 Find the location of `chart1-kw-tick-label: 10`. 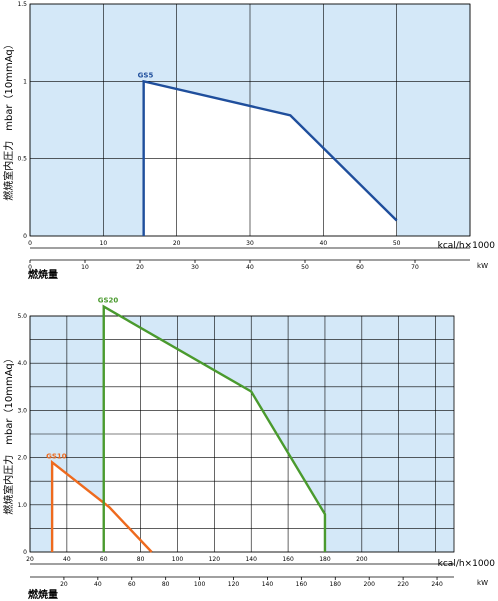

chart1-kw-tick-label: 10 is located at coordinates (85, 267).